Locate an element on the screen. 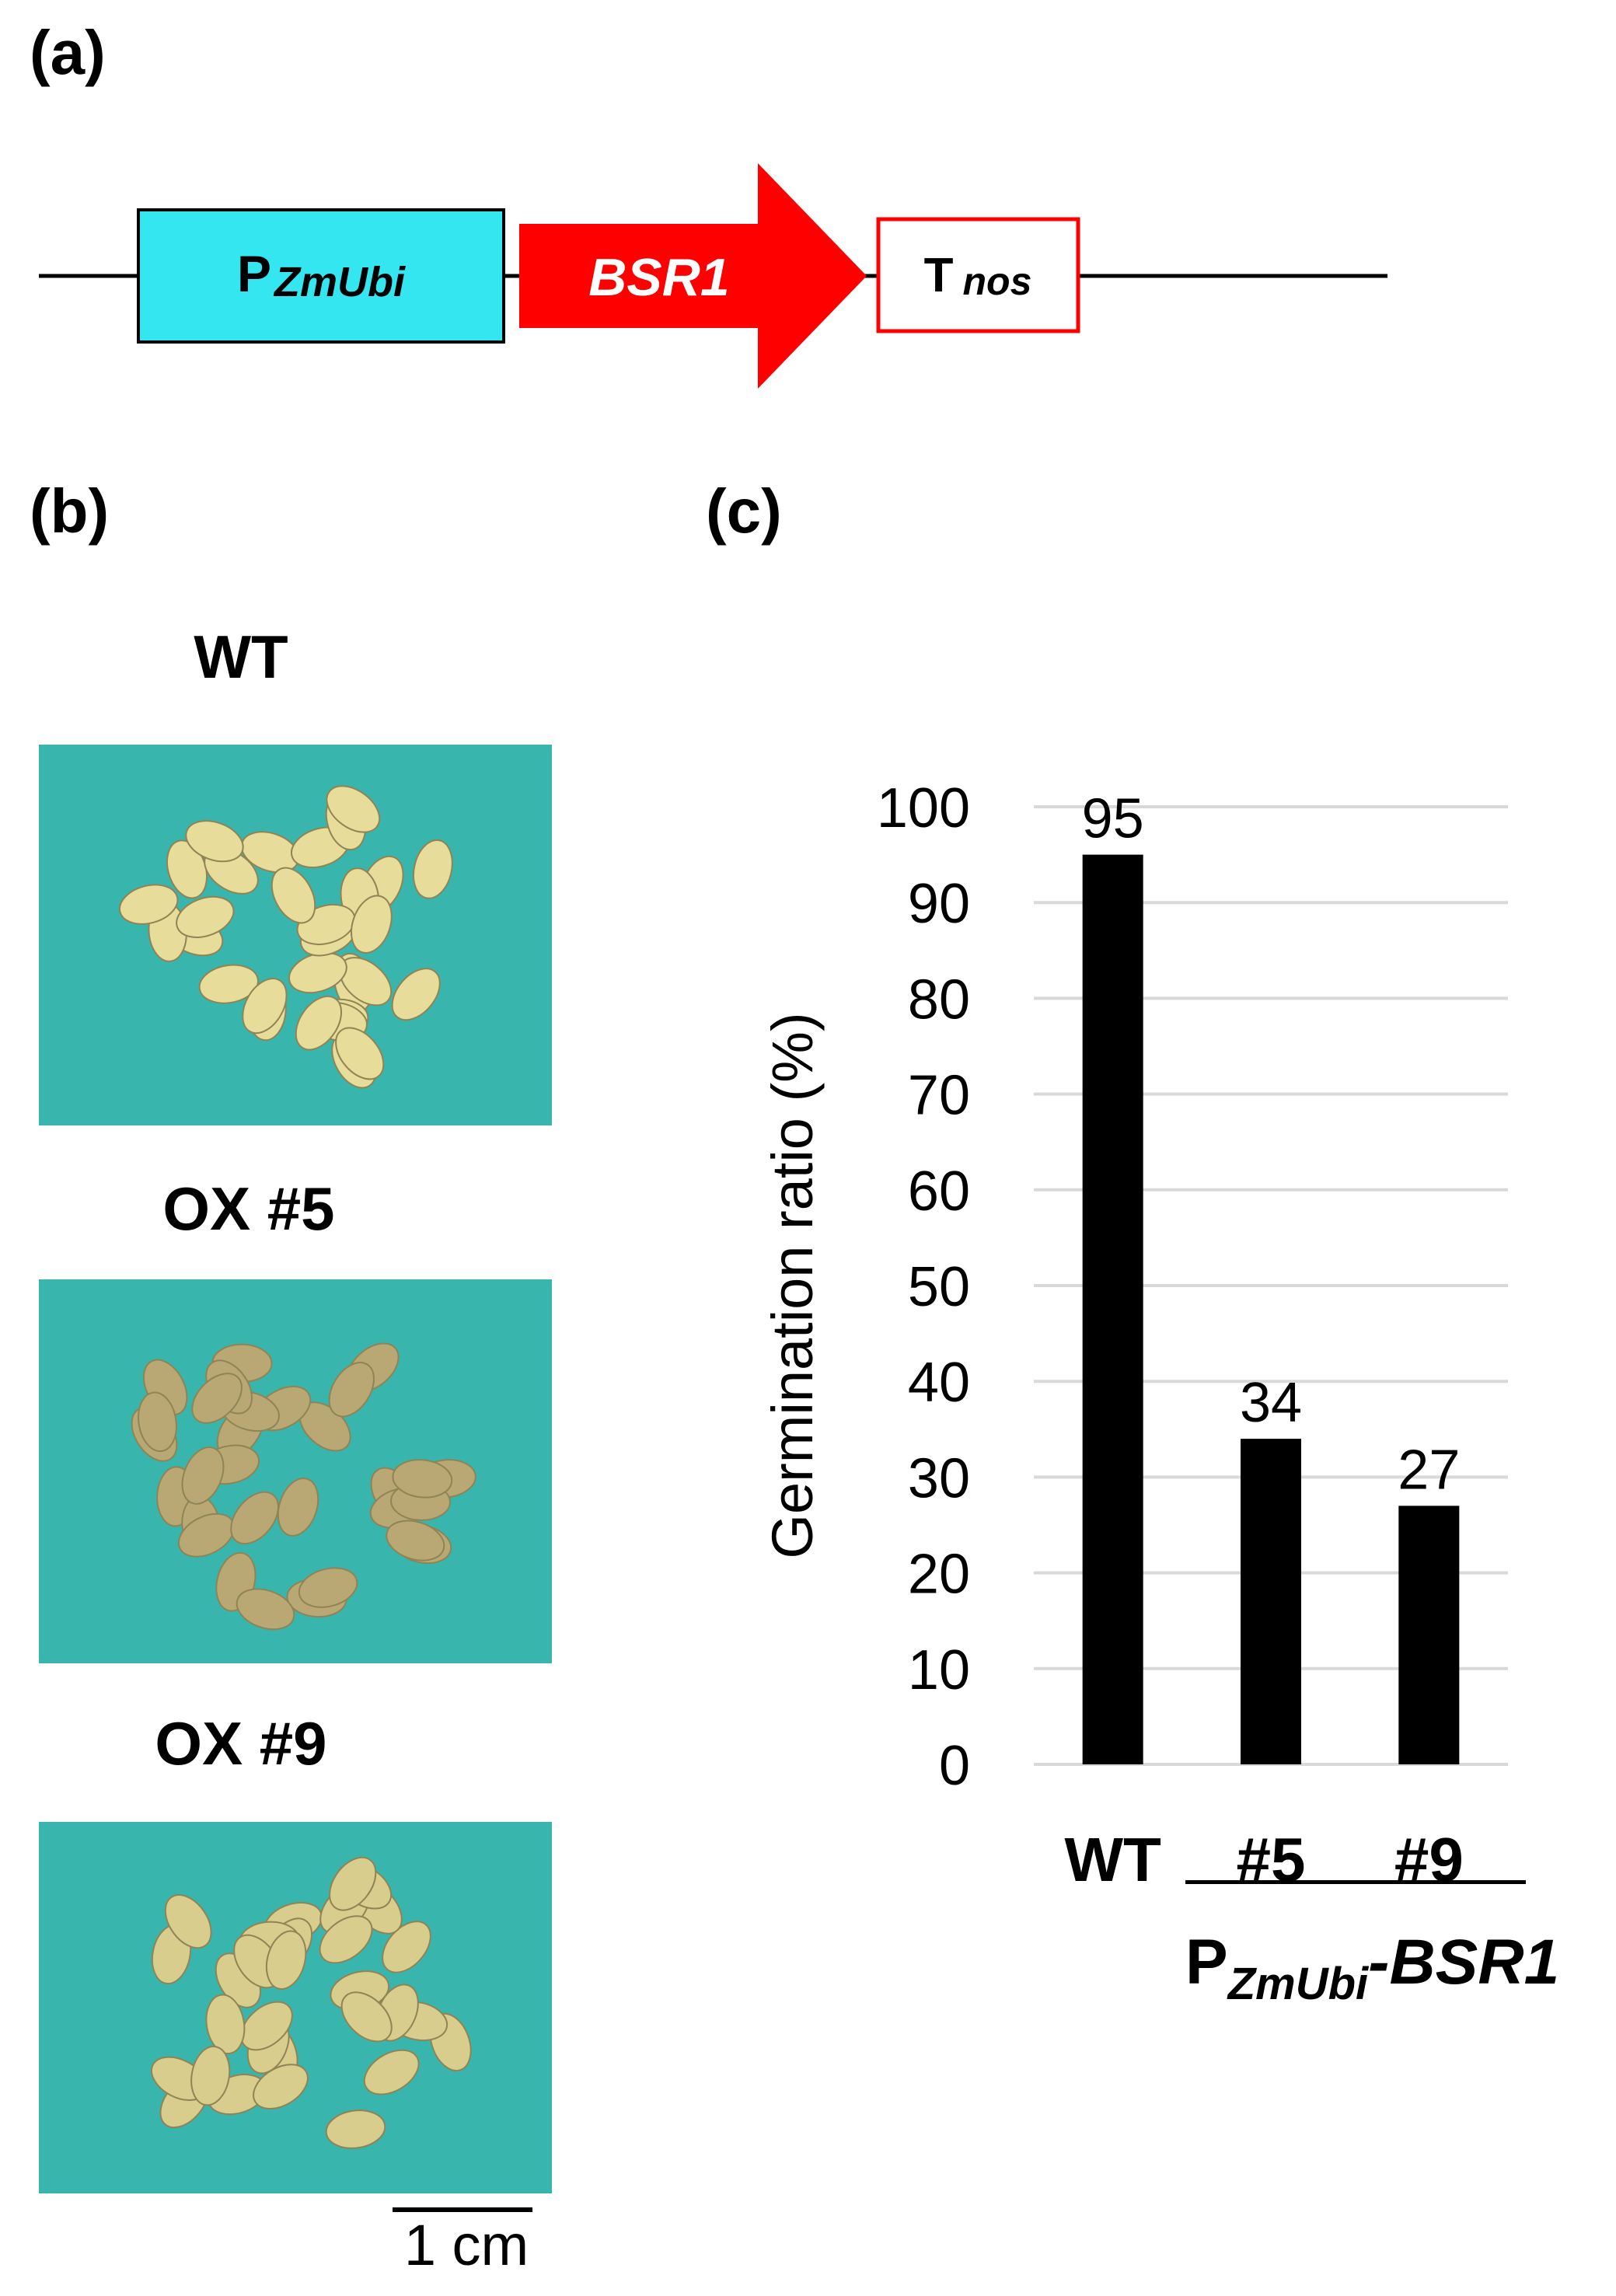 The image size is (1616, 2296). seed-photo-wt is located at coordinates (295, 935).